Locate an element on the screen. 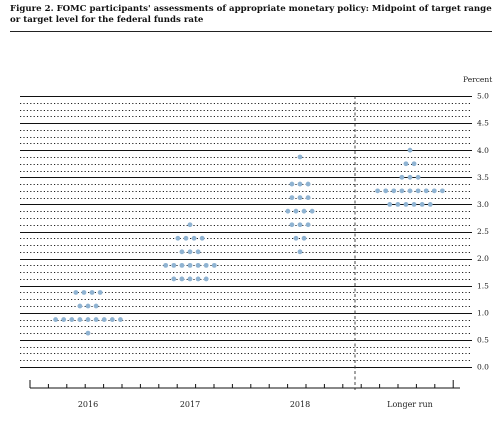  y-tick-label: 1.0 is located at coordinates (483, 312).